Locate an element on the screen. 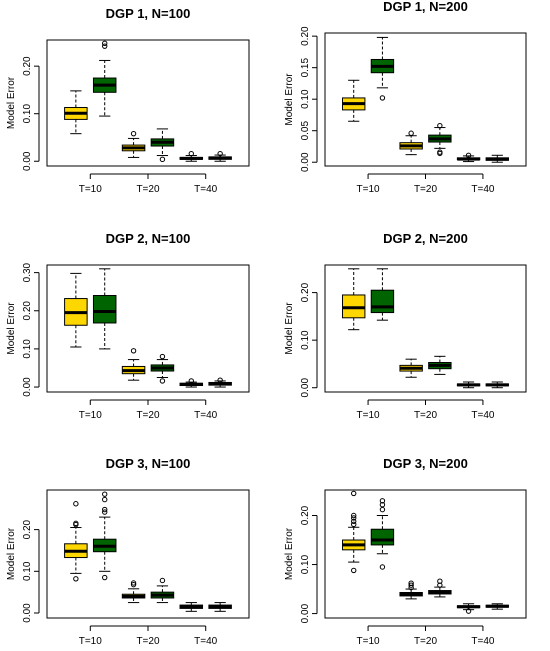 Image resolution: width=550 pixels, height=651 pixels. y-tick-label: 0.05 is located at coordinates (305, 131).